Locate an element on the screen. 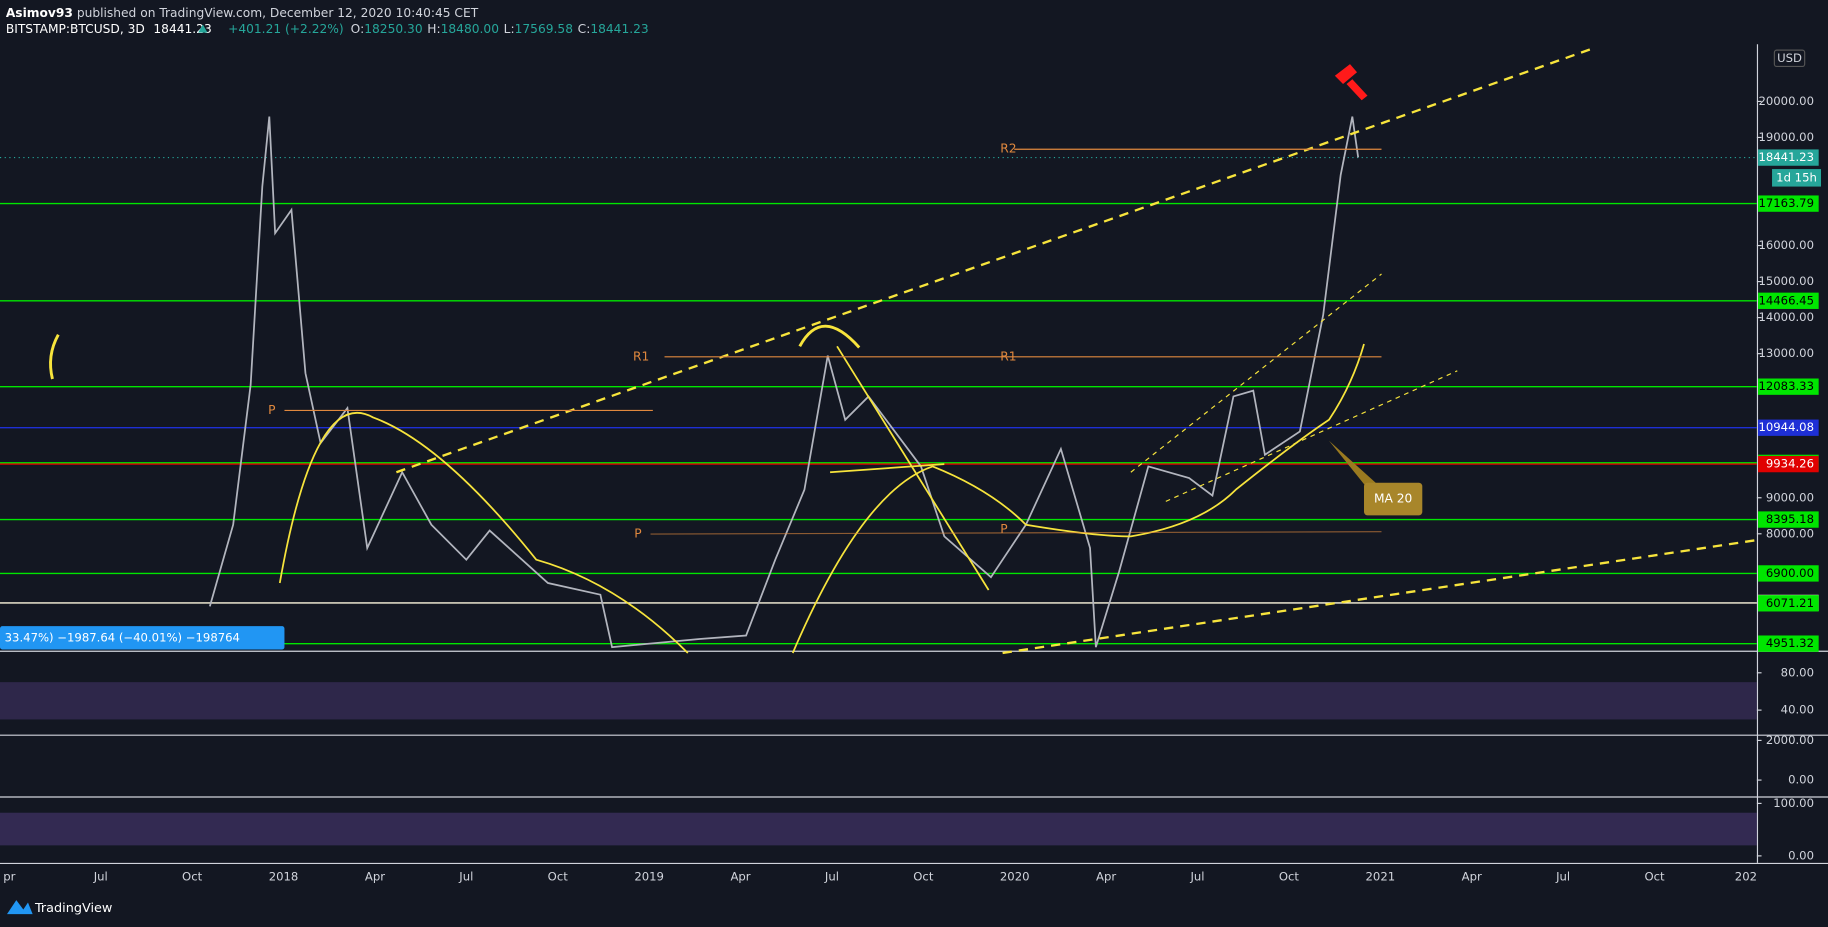 This screenshot has width=1828, height=927. logo-icon is located at coordinates (19, 907).